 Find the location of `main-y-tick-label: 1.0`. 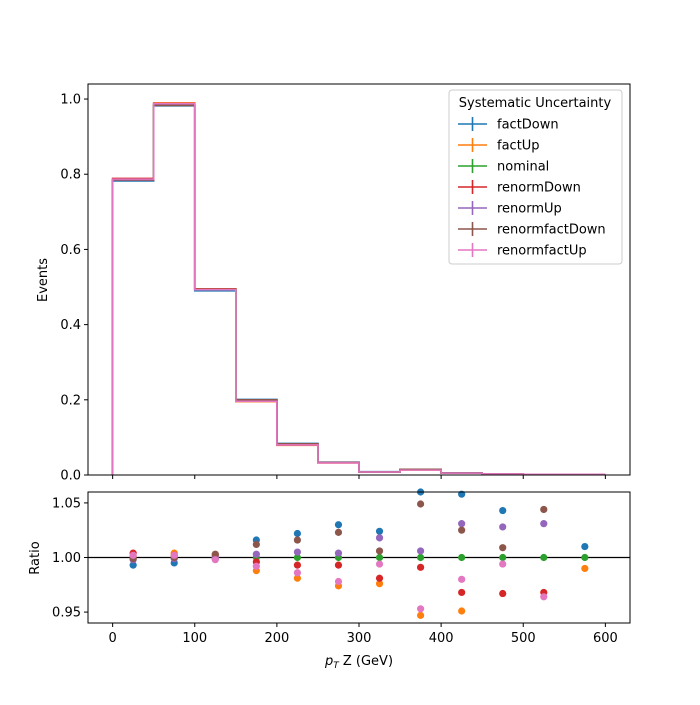

main-y-tick-label: 1.0 is located at coordinates (70, 100).